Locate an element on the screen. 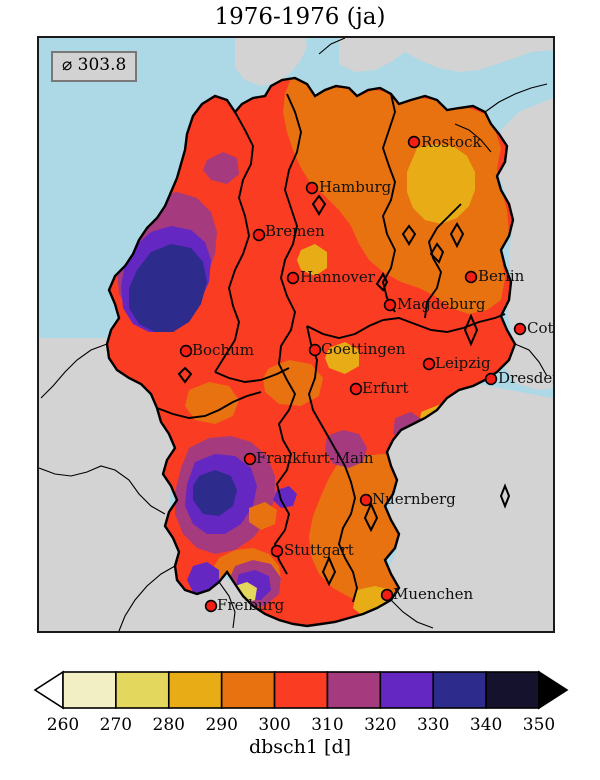 This screenshot has height=780, width=600. colorbar-extend-low is located at coordinates (48, 690).